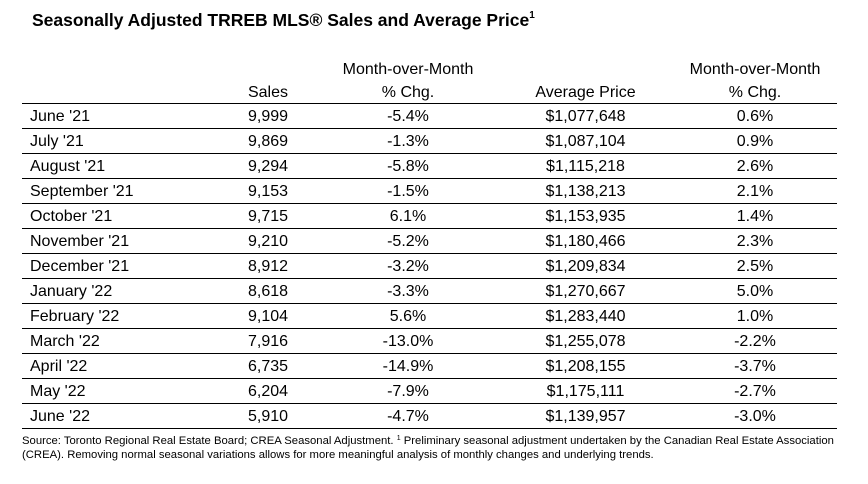 Image resolution: width=868 pixels, height=484 pixels. Describe the element at coordinates (268, 216) in the screenshot. I see `sales-cell: 9,715` at that location.